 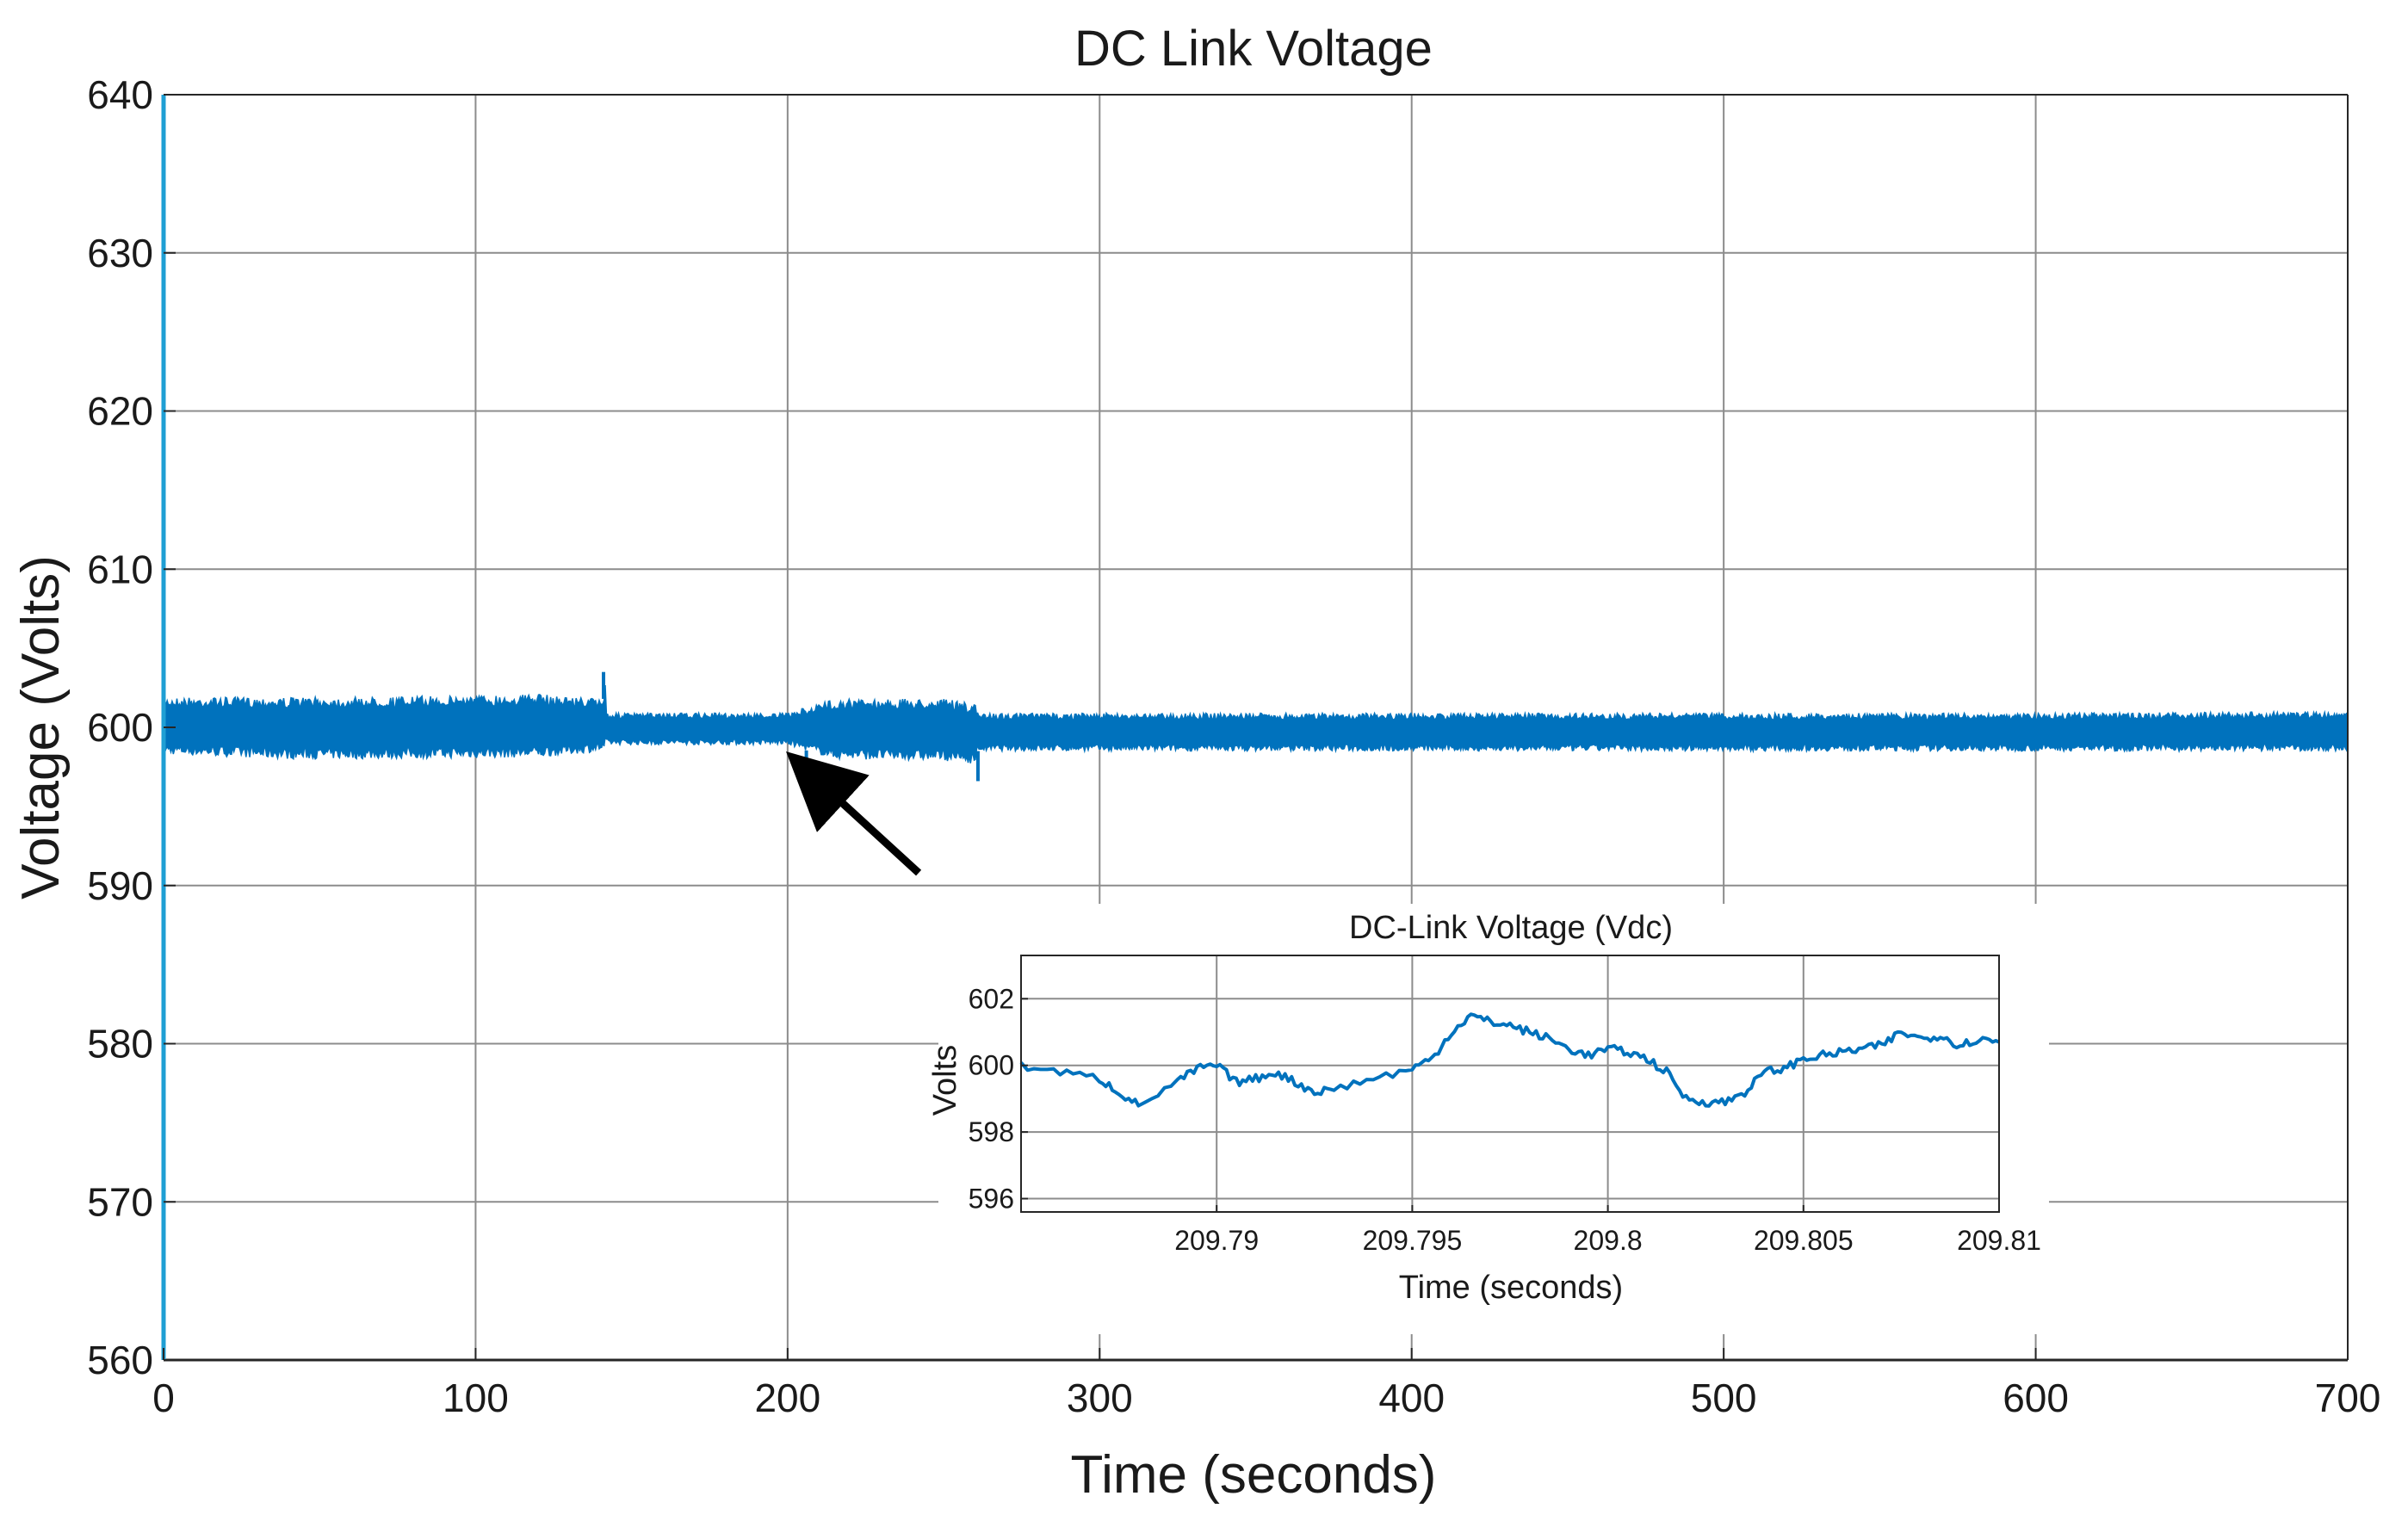 I want to click on inset-x-tick-label: 209.795, so click(x=1413, y=1240).